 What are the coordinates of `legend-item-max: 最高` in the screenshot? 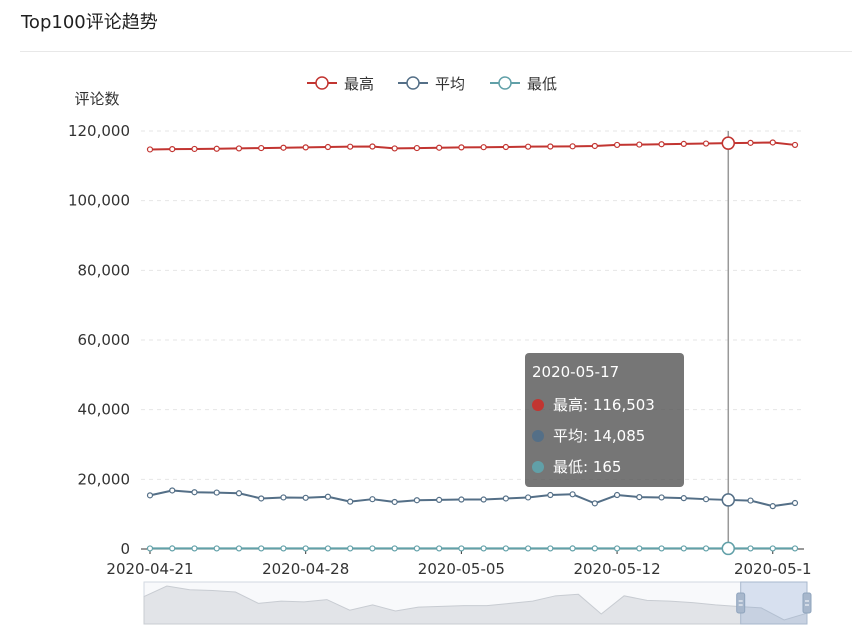 It's located at (340, 84).